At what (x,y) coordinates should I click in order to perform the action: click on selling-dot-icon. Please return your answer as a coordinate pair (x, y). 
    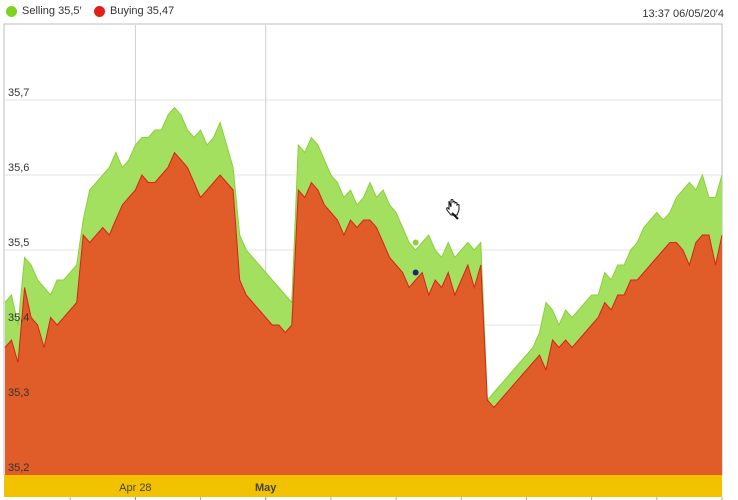
    Looking at the image, I should click on (11, 11).